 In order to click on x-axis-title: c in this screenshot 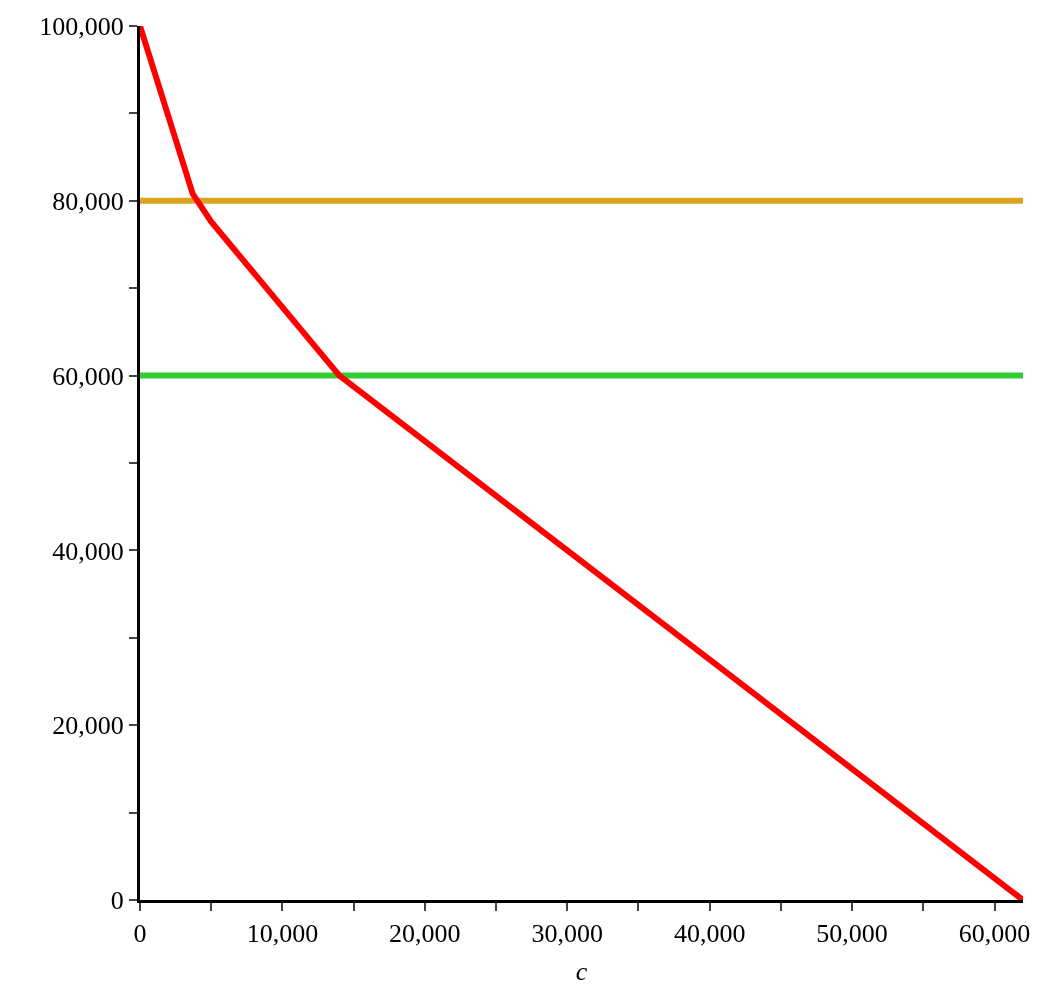, I will do `click(581, 971)`.